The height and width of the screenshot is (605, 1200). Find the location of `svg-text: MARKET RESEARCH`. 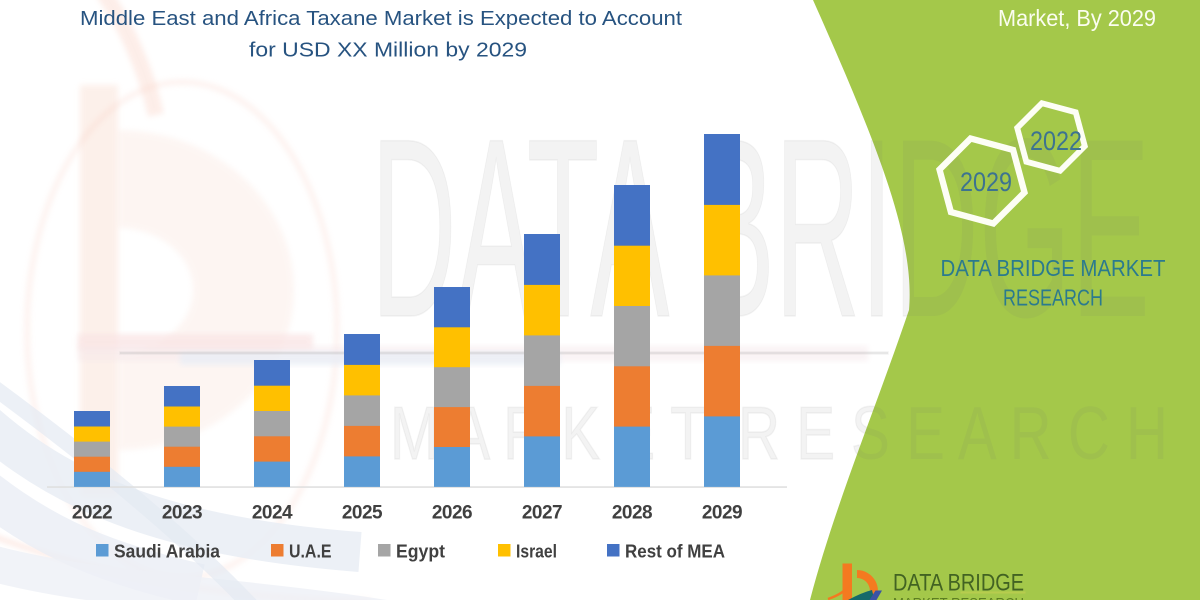

svg-text: MARKET RESEARCH is located at coordinates (958, 597).